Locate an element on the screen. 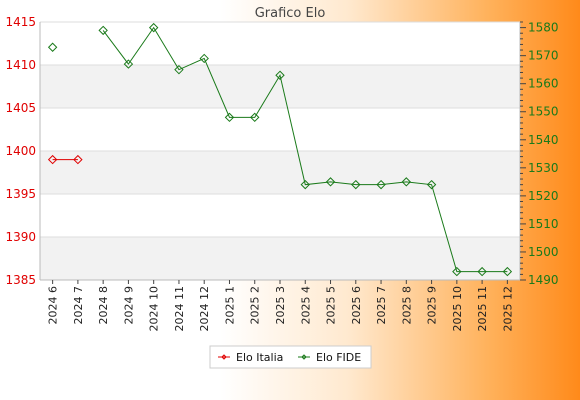 This screenshot has width=580, height=400. right-tick-label: 1500 is located at coordinates (543, 252).